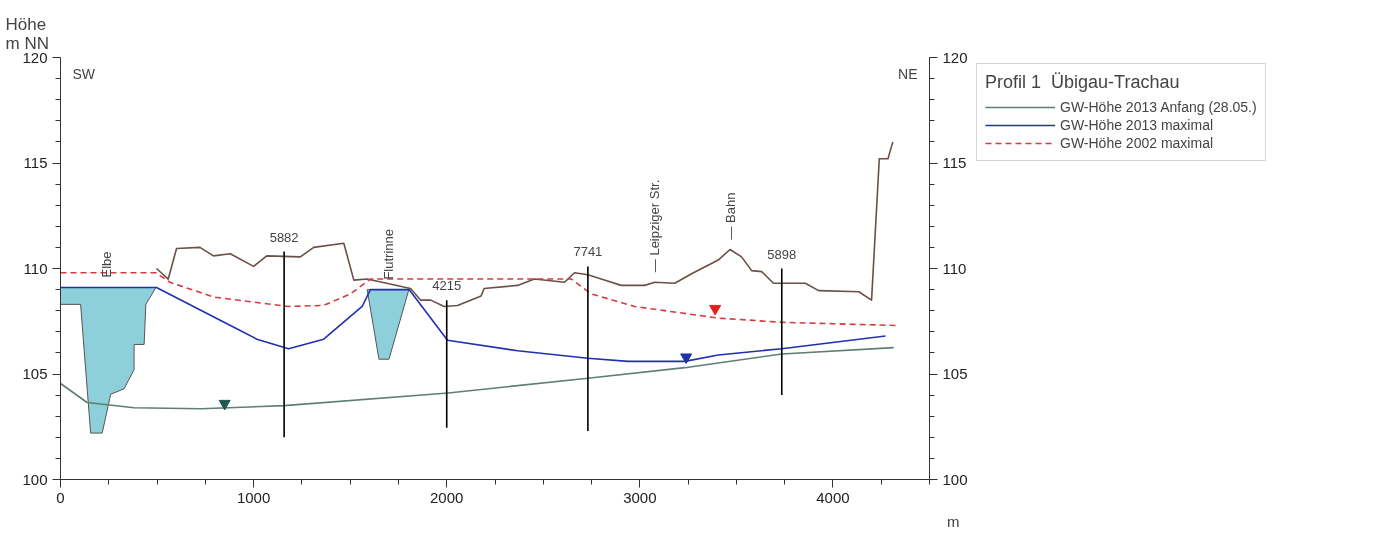  I want to click on x-axis-title: m, so click(953, 521).